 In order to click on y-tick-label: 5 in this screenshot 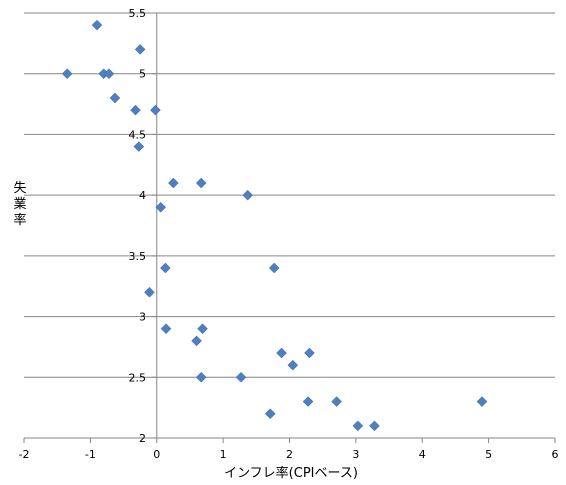, I will do `click(142, 74)`.